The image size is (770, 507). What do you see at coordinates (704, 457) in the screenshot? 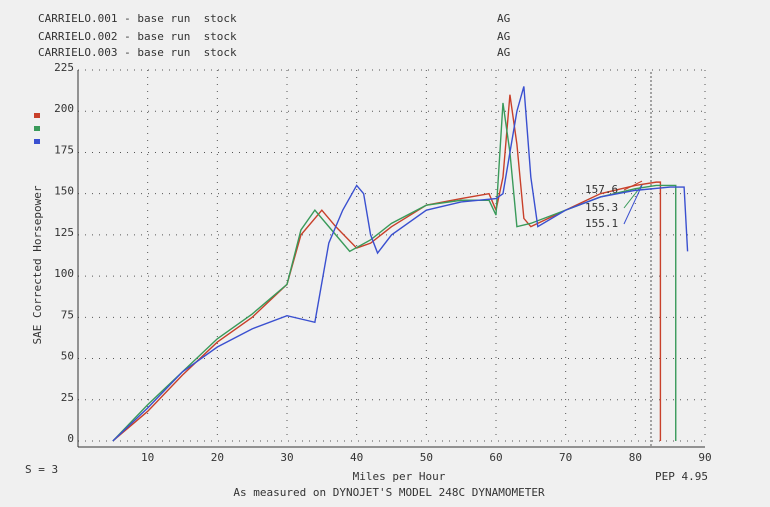
I see `x-tick-label: 90` at bounding box center [704, 457].